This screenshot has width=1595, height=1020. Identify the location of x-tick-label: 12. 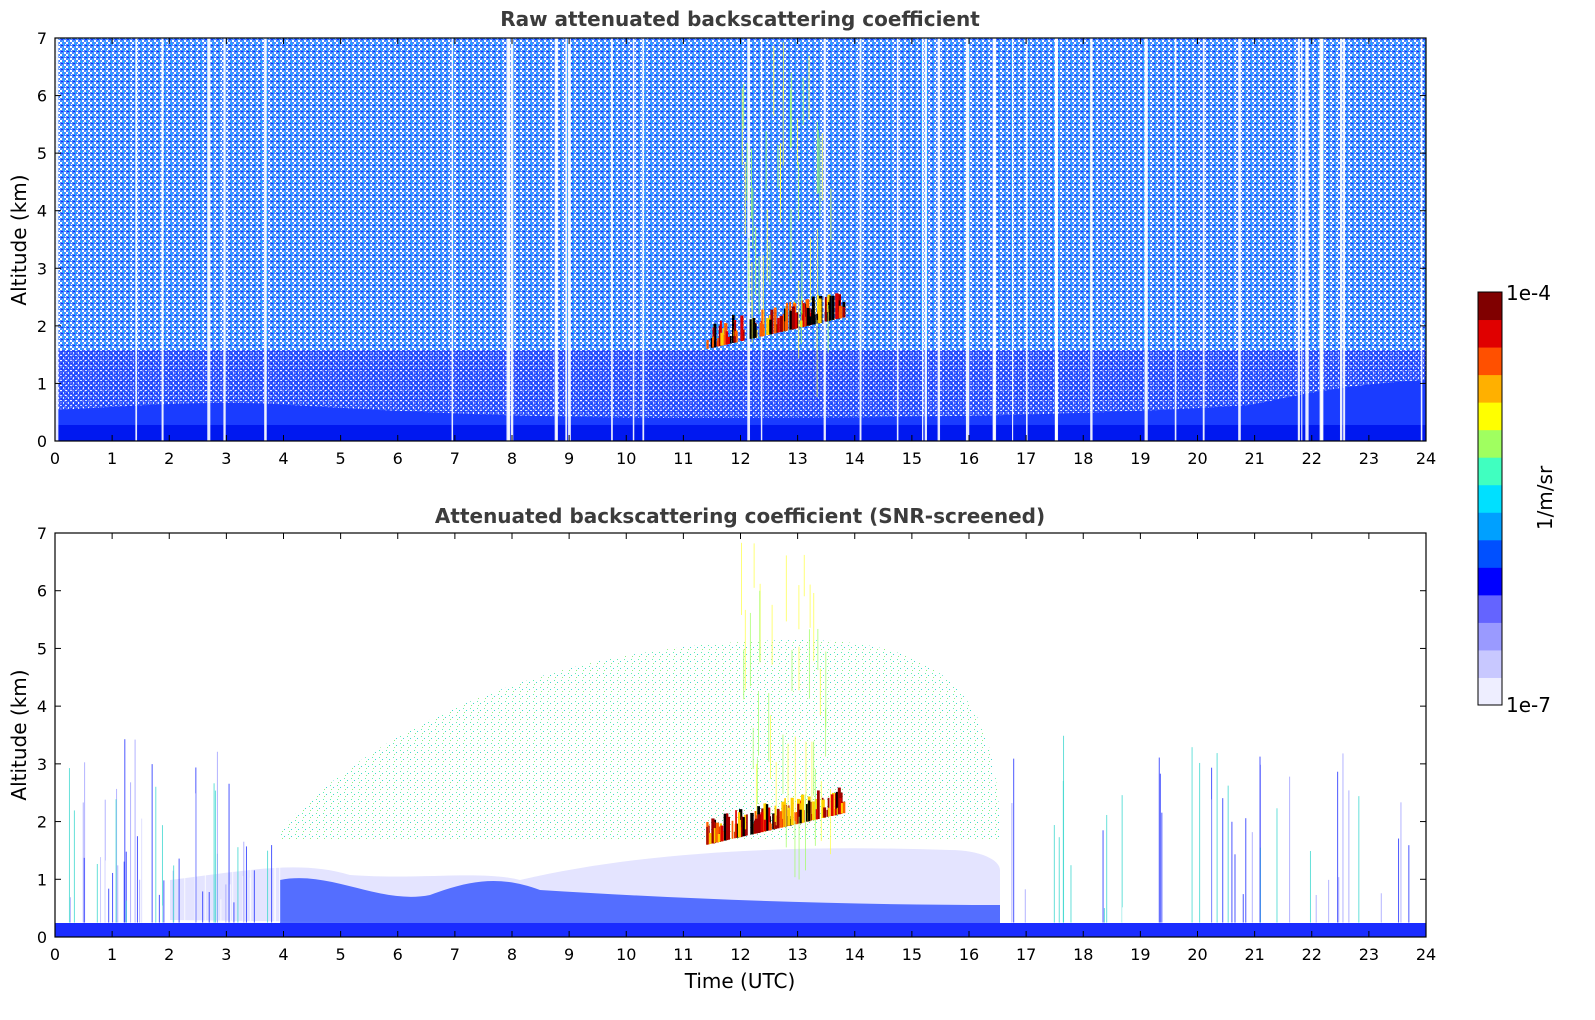
(740, 954).